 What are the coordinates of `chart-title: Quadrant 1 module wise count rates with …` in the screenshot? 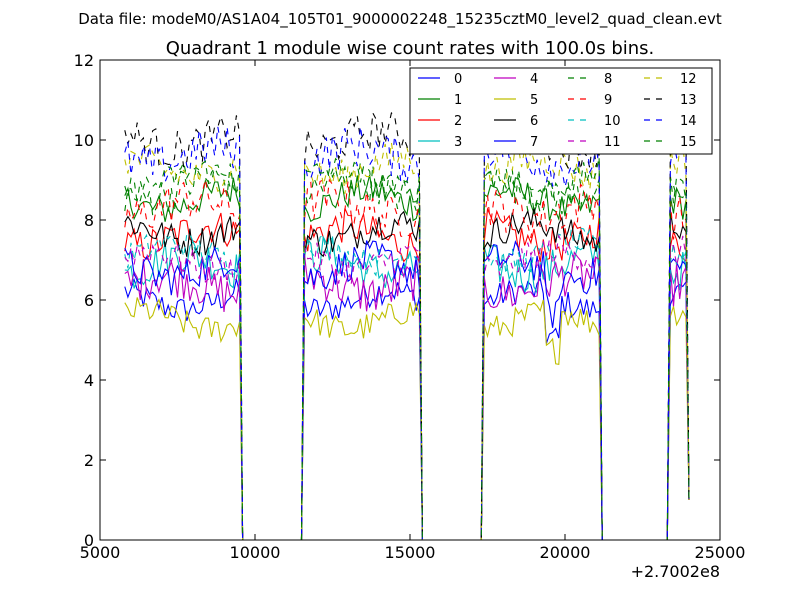 It's located at (410, 48).